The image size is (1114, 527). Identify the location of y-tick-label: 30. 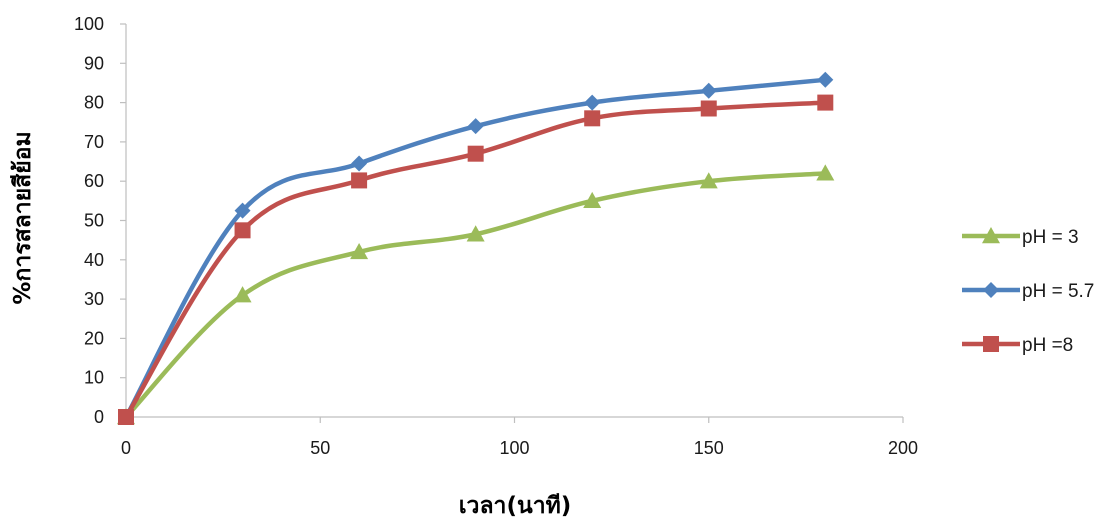
(94, 299).